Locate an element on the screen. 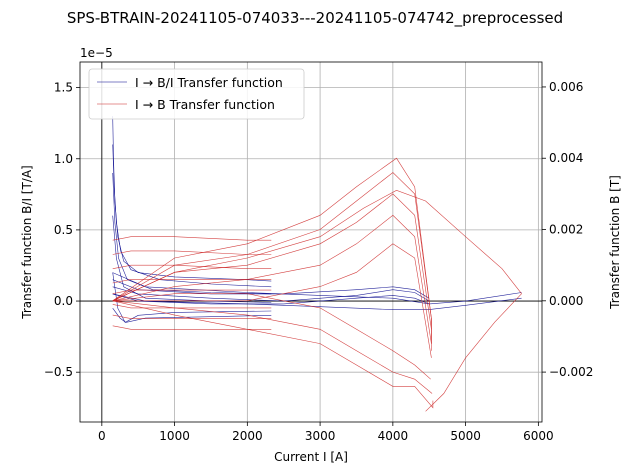  x-axis-ticks: 0 1000 2000 3000 4000 5000 6000 is located at coordinates (326, 432).